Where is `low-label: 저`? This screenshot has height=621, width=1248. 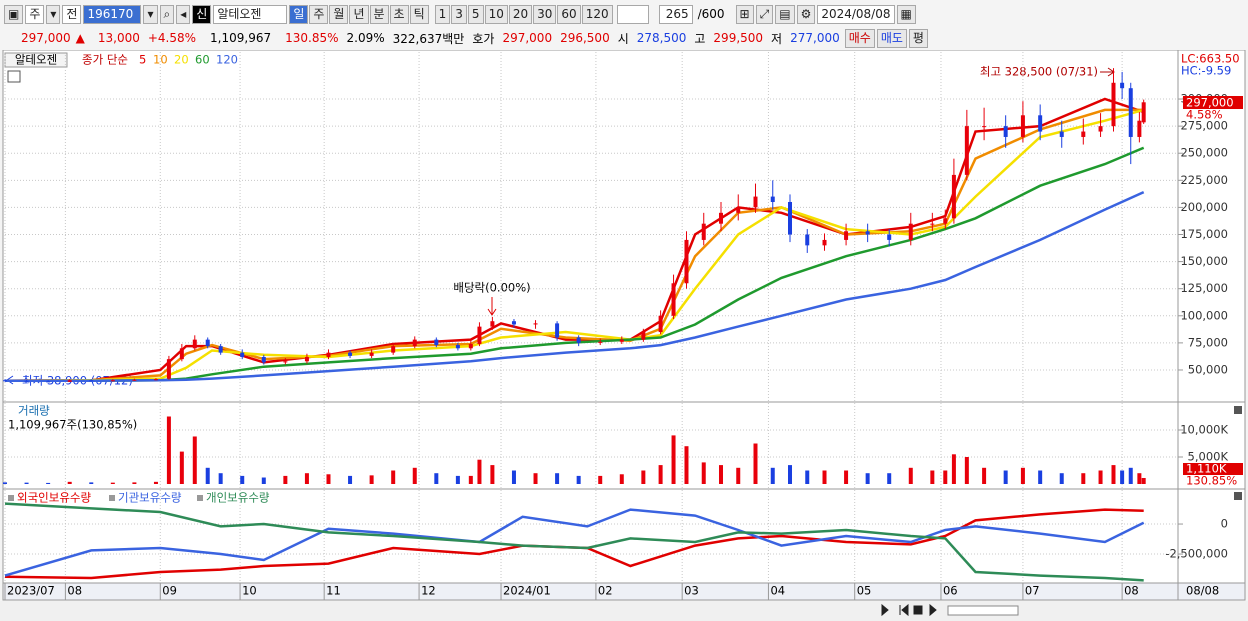 low-label: 저 is located at coordinates (777, 38).